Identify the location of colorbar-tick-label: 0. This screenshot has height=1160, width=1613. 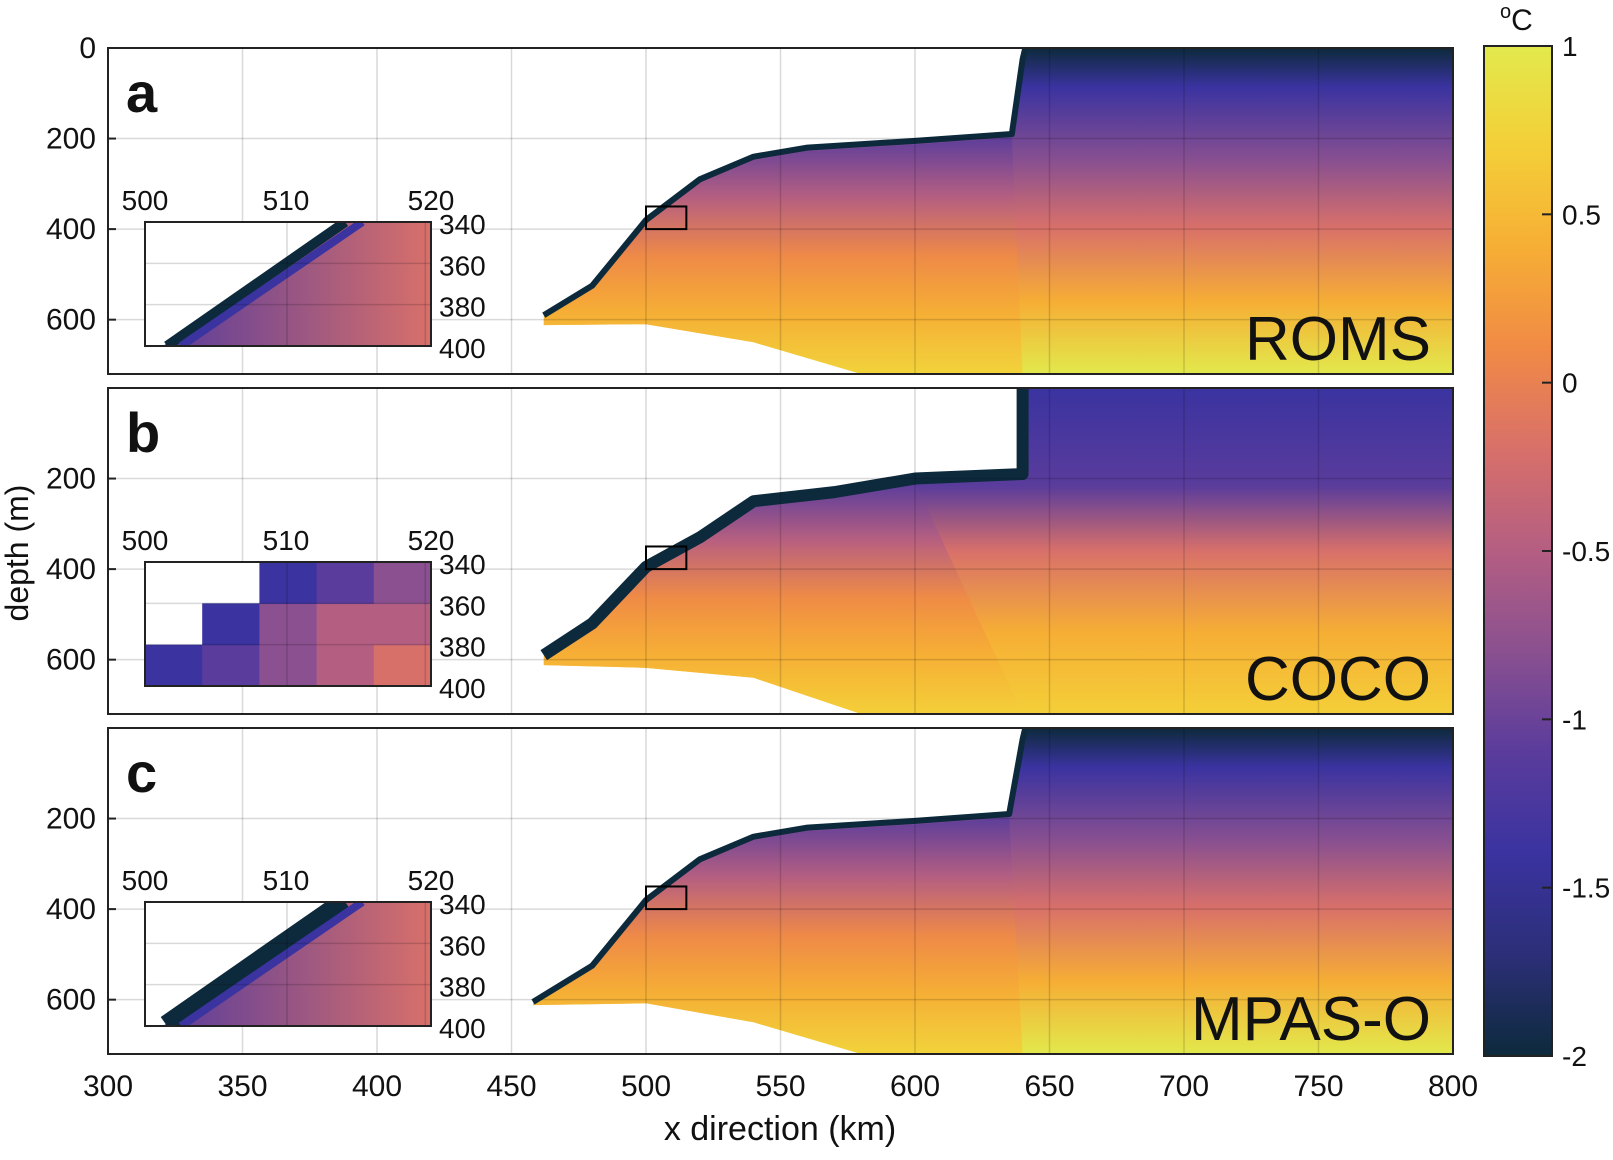
(1570, 383).